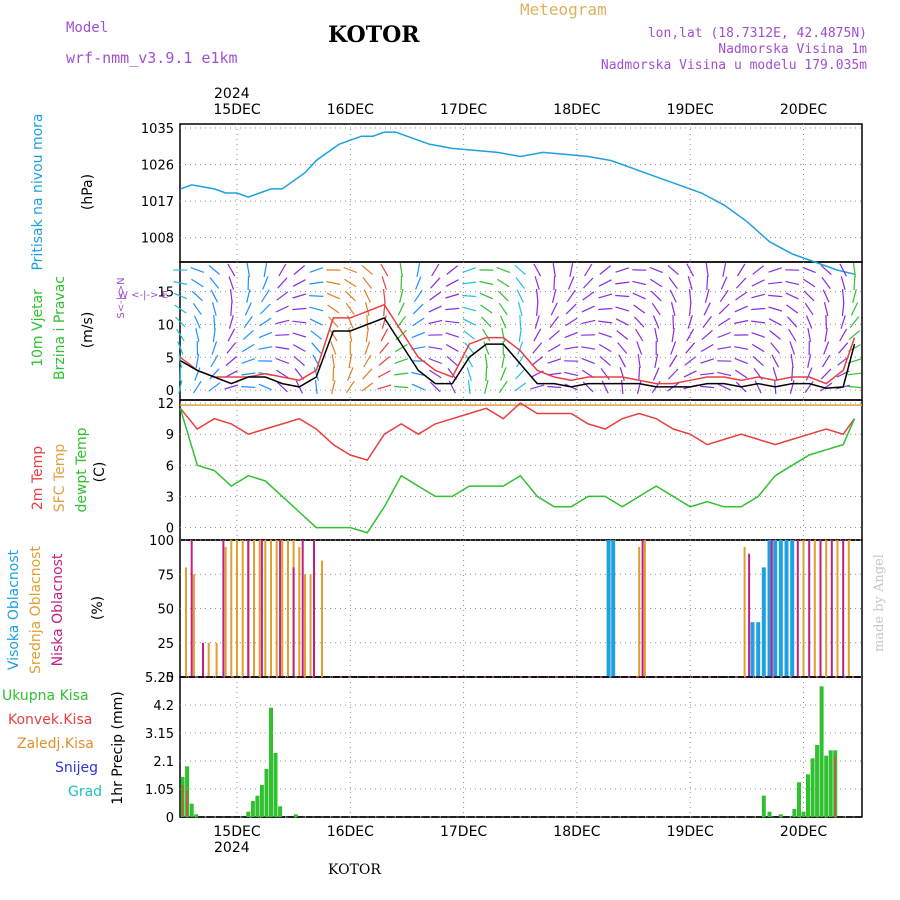  Describe the element at coordinates (38, 328) in the screenshot. I see `wind-ylabel-name: 10m Vjetar` at that location.